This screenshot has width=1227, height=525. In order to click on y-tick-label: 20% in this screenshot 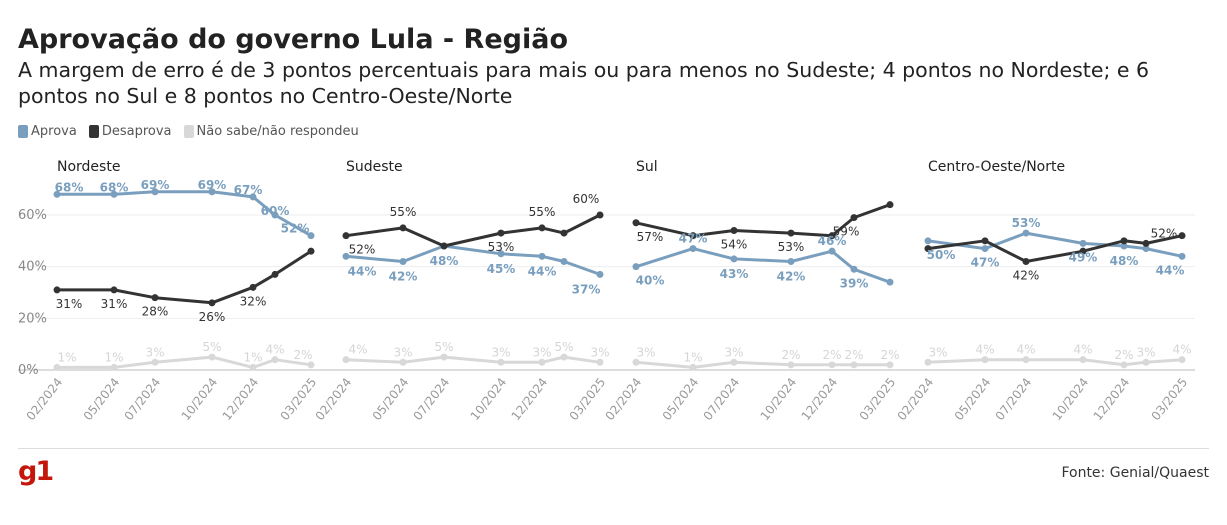, I will do `click(32, 318)`.